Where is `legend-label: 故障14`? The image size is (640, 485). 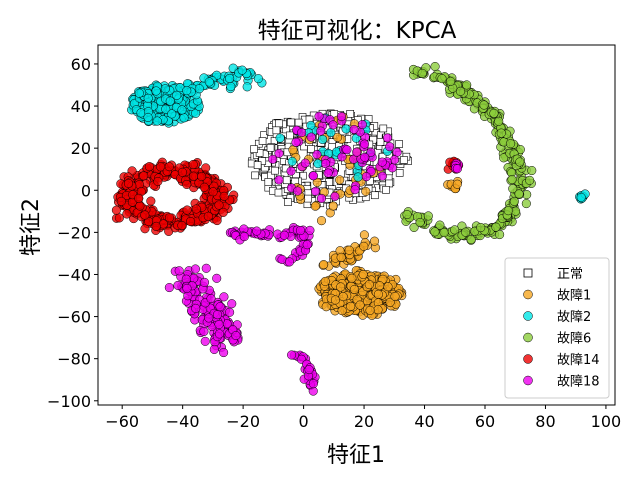 legend-label: 故障14 is located at coordinates (578, 360).